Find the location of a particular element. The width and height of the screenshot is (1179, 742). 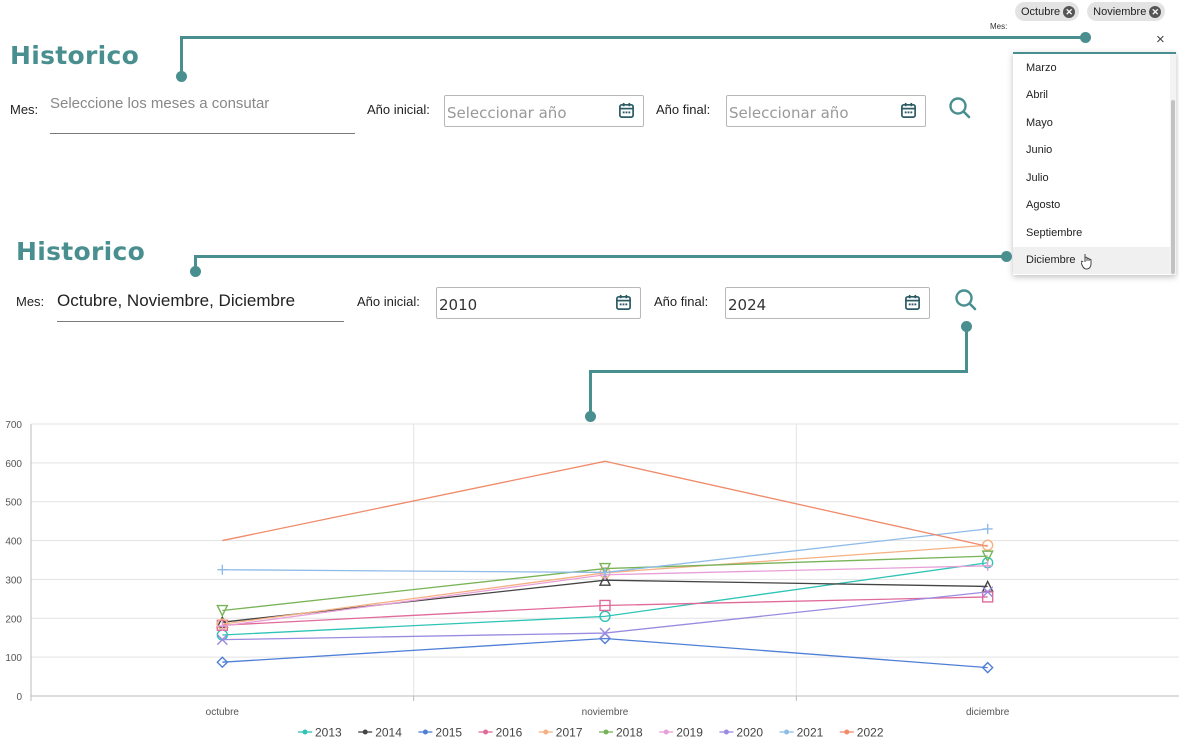

option-agosto: Agosto is located at coordinates (1043, 205).